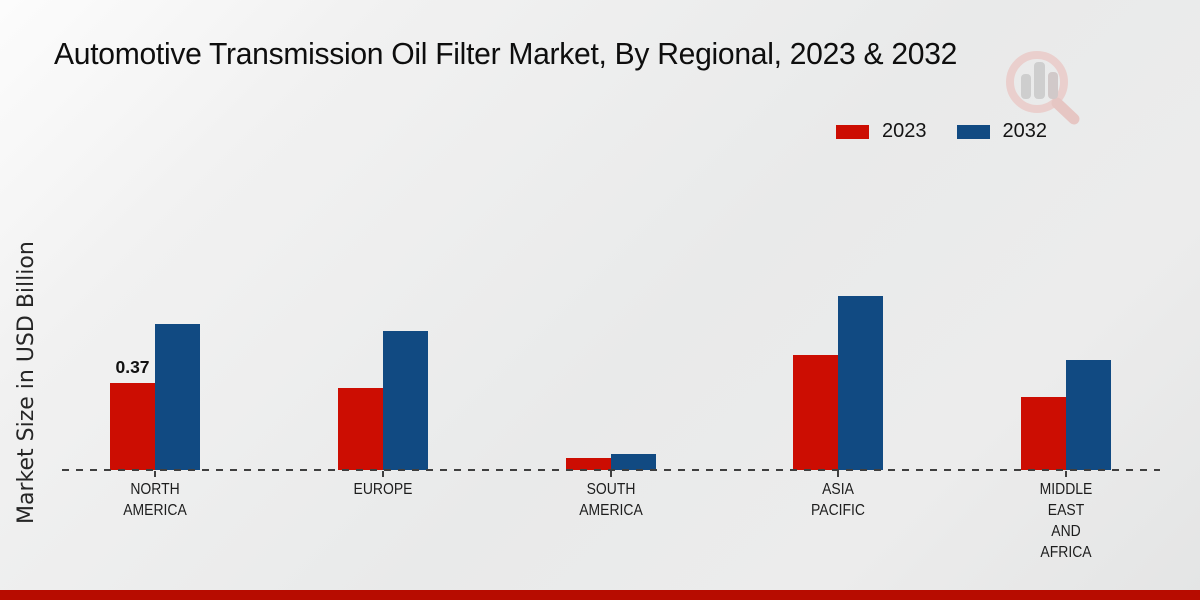  What do you see at coordinates (383, 489) in the screenshot?
I see `category-label-europe: EUROPE` at bounding box center [383, 489].